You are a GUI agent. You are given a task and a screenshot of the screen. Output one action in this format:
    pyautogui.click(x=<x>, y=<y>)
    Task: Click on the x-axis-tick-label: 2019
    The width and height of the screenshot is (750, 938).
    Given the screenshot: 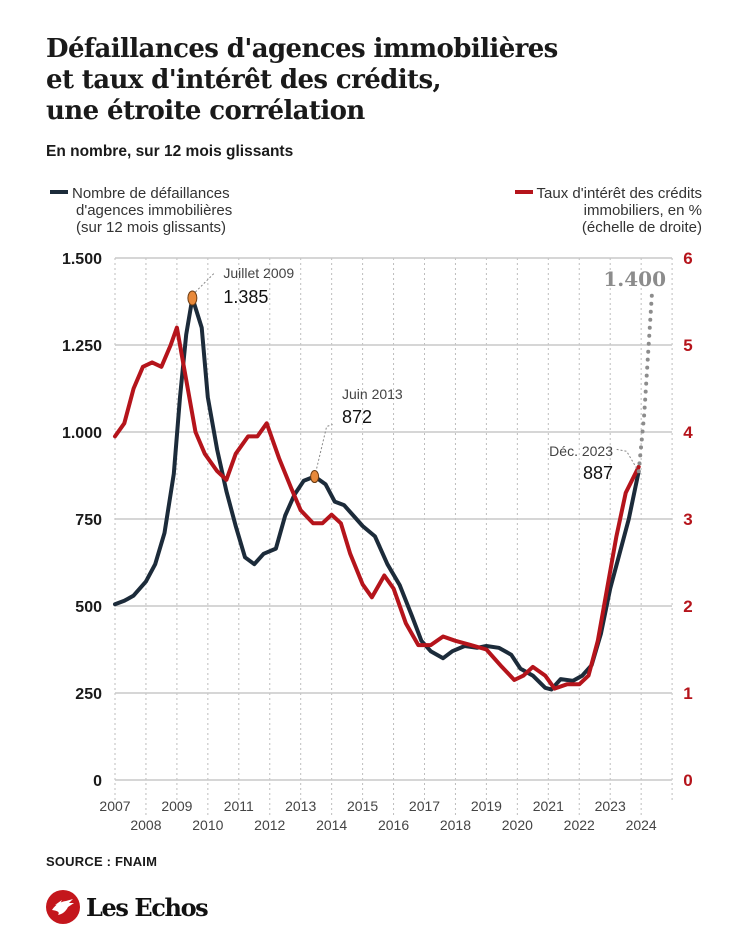 What is the action you would take?
    pyautogui.click(x=486, y=806)
    